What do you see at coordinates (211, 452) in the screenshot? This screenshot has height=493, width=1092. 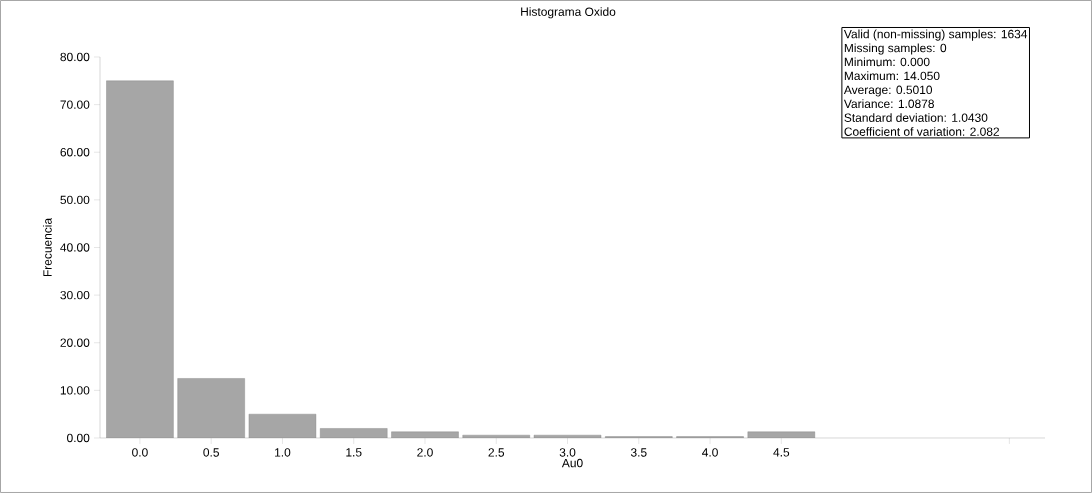 I see `x-tick-label: 0.5` at bounding box center [211, 452].